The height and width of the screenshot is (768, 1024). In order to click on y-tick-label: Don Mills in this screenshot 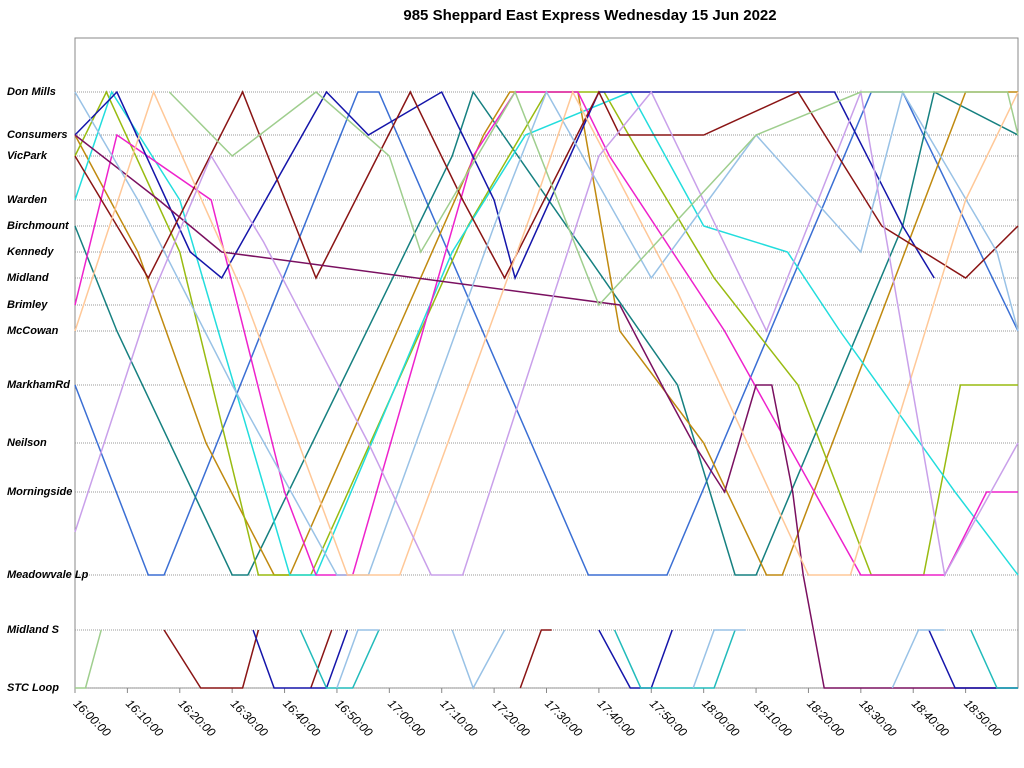, I will do `click(31, 92)`.